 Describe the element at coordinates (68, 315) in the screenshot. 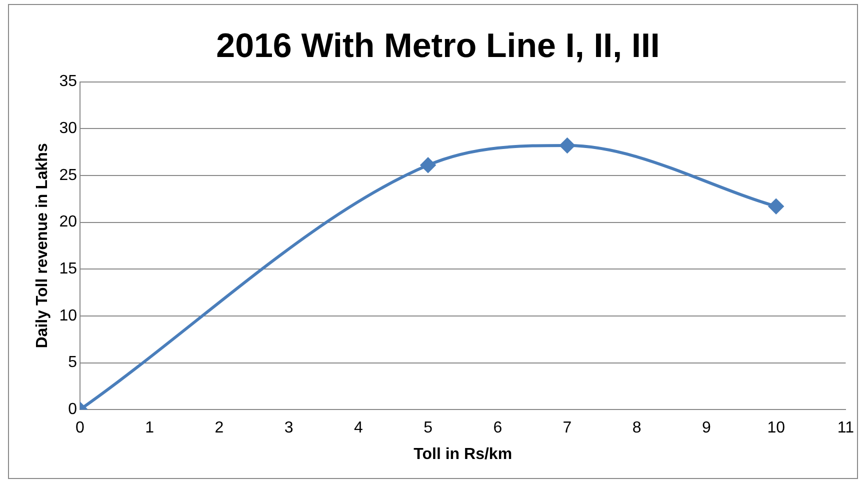

I see `y-tick-label: 10` at that location.